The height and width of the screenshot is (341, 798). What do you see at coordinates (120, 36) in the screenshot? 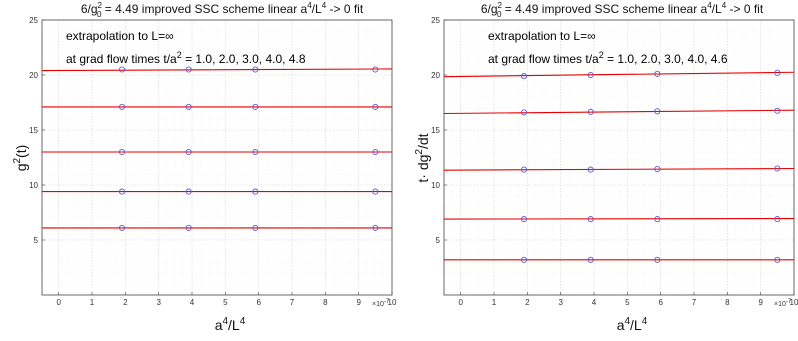
I see `left-annotation-extrapolation: extrapolation to L=∞` at bounding box center [120, 36].